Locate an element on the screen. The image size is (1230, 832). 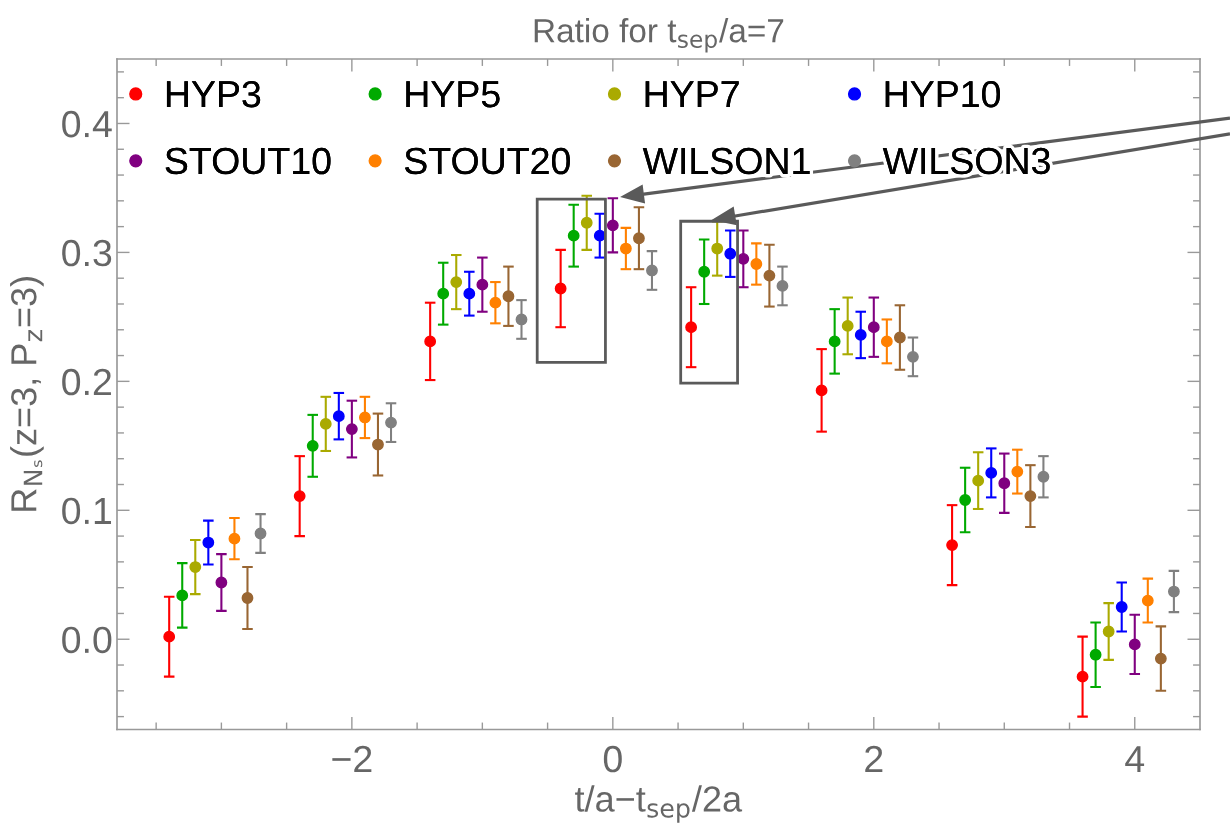
x-axis-title: t/a−t$_{sep}$/2a is located at coordinates (659, 804).